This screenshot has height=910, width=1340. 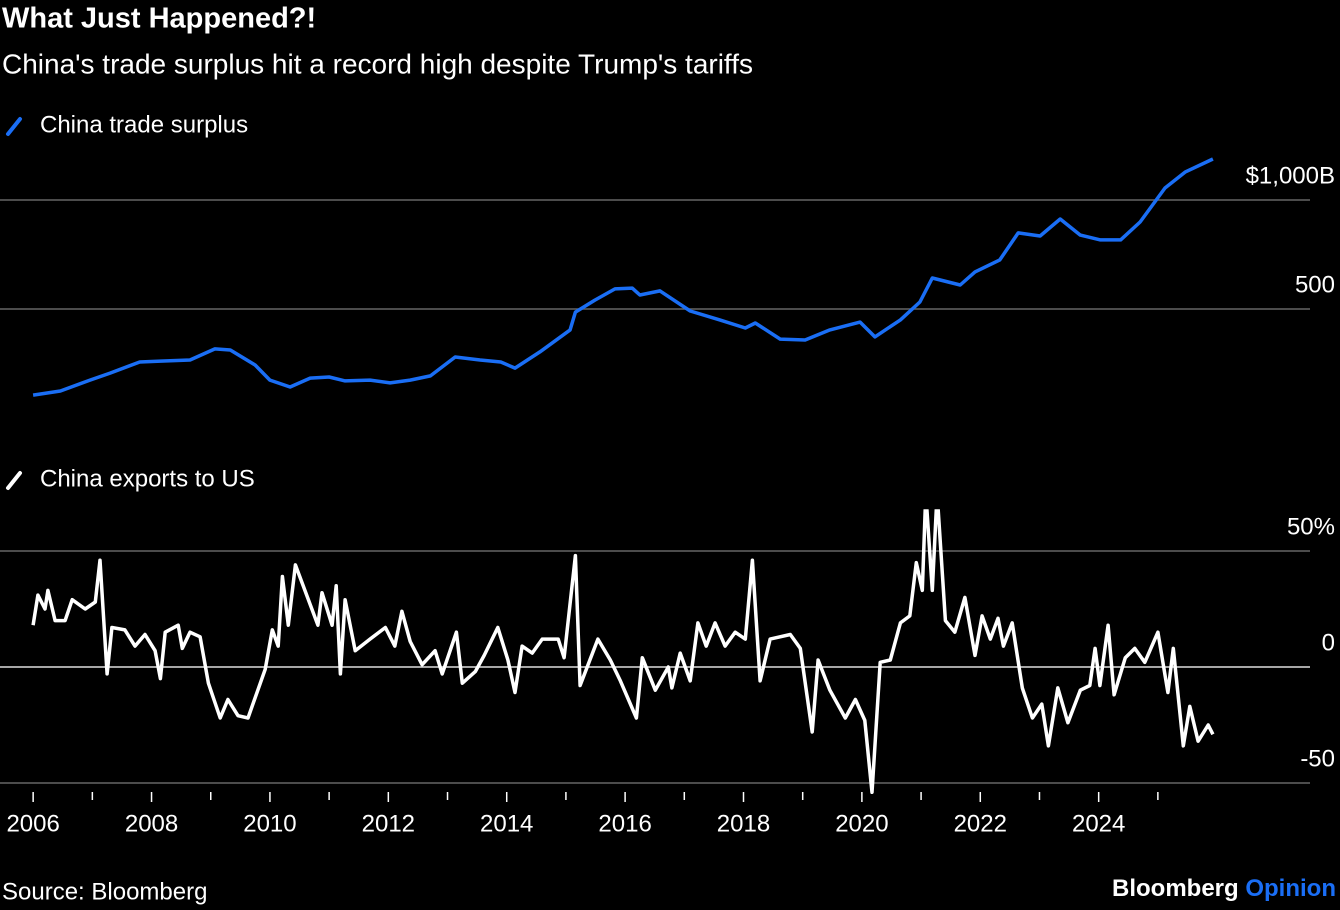 I want to click on source: Source: Bloomberg, so click(x=104, y=891).